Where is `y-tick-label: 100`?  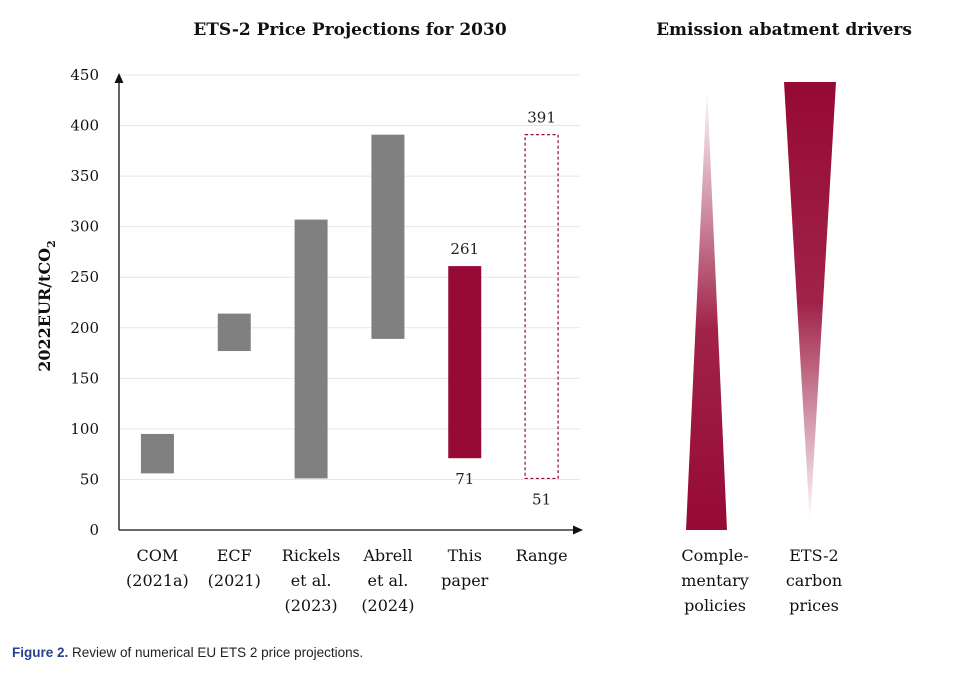
y-tick-label: 100 is located at coordinates (84, 429).